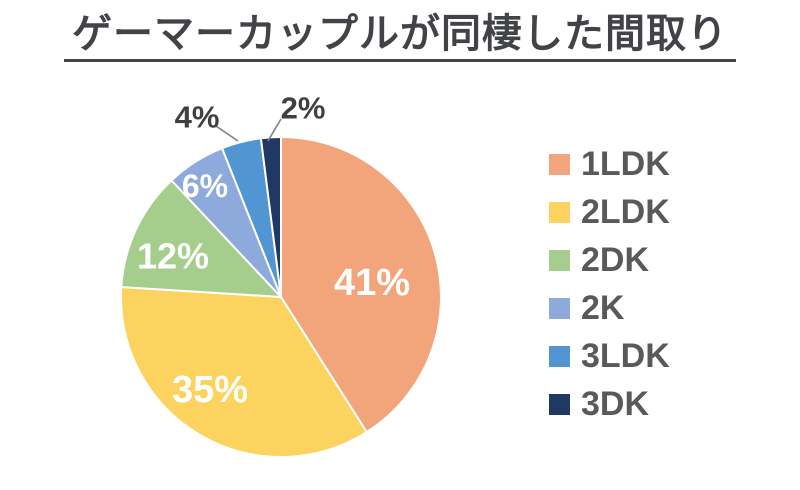  I want to click on legend-label: 3LDK, so click(625, 356).